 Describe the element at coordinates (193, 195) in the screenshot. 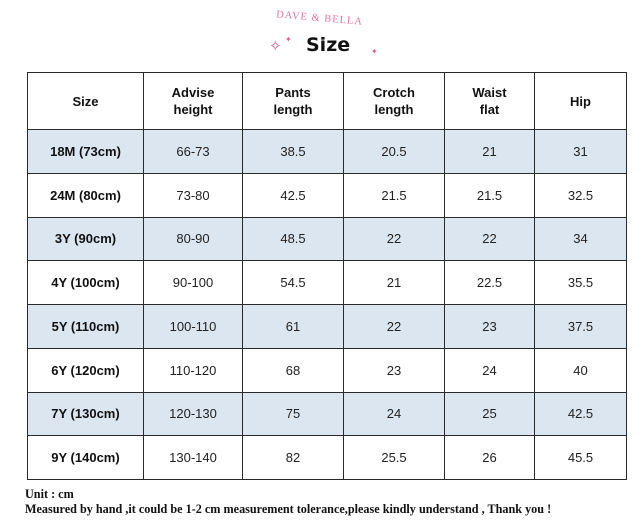

I see `advise-height-cell: 73-80` at that location.